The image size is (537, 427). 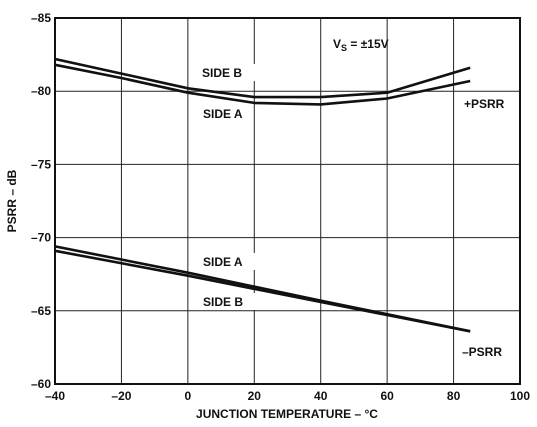 I want to click on series-line-plus-psrr-side-b, so click(x=262, y=78).